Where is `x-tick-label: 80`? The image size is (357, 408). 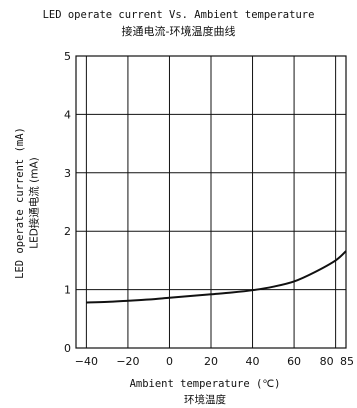
x-tick-label: 80 is located at coordinates (327, 361).